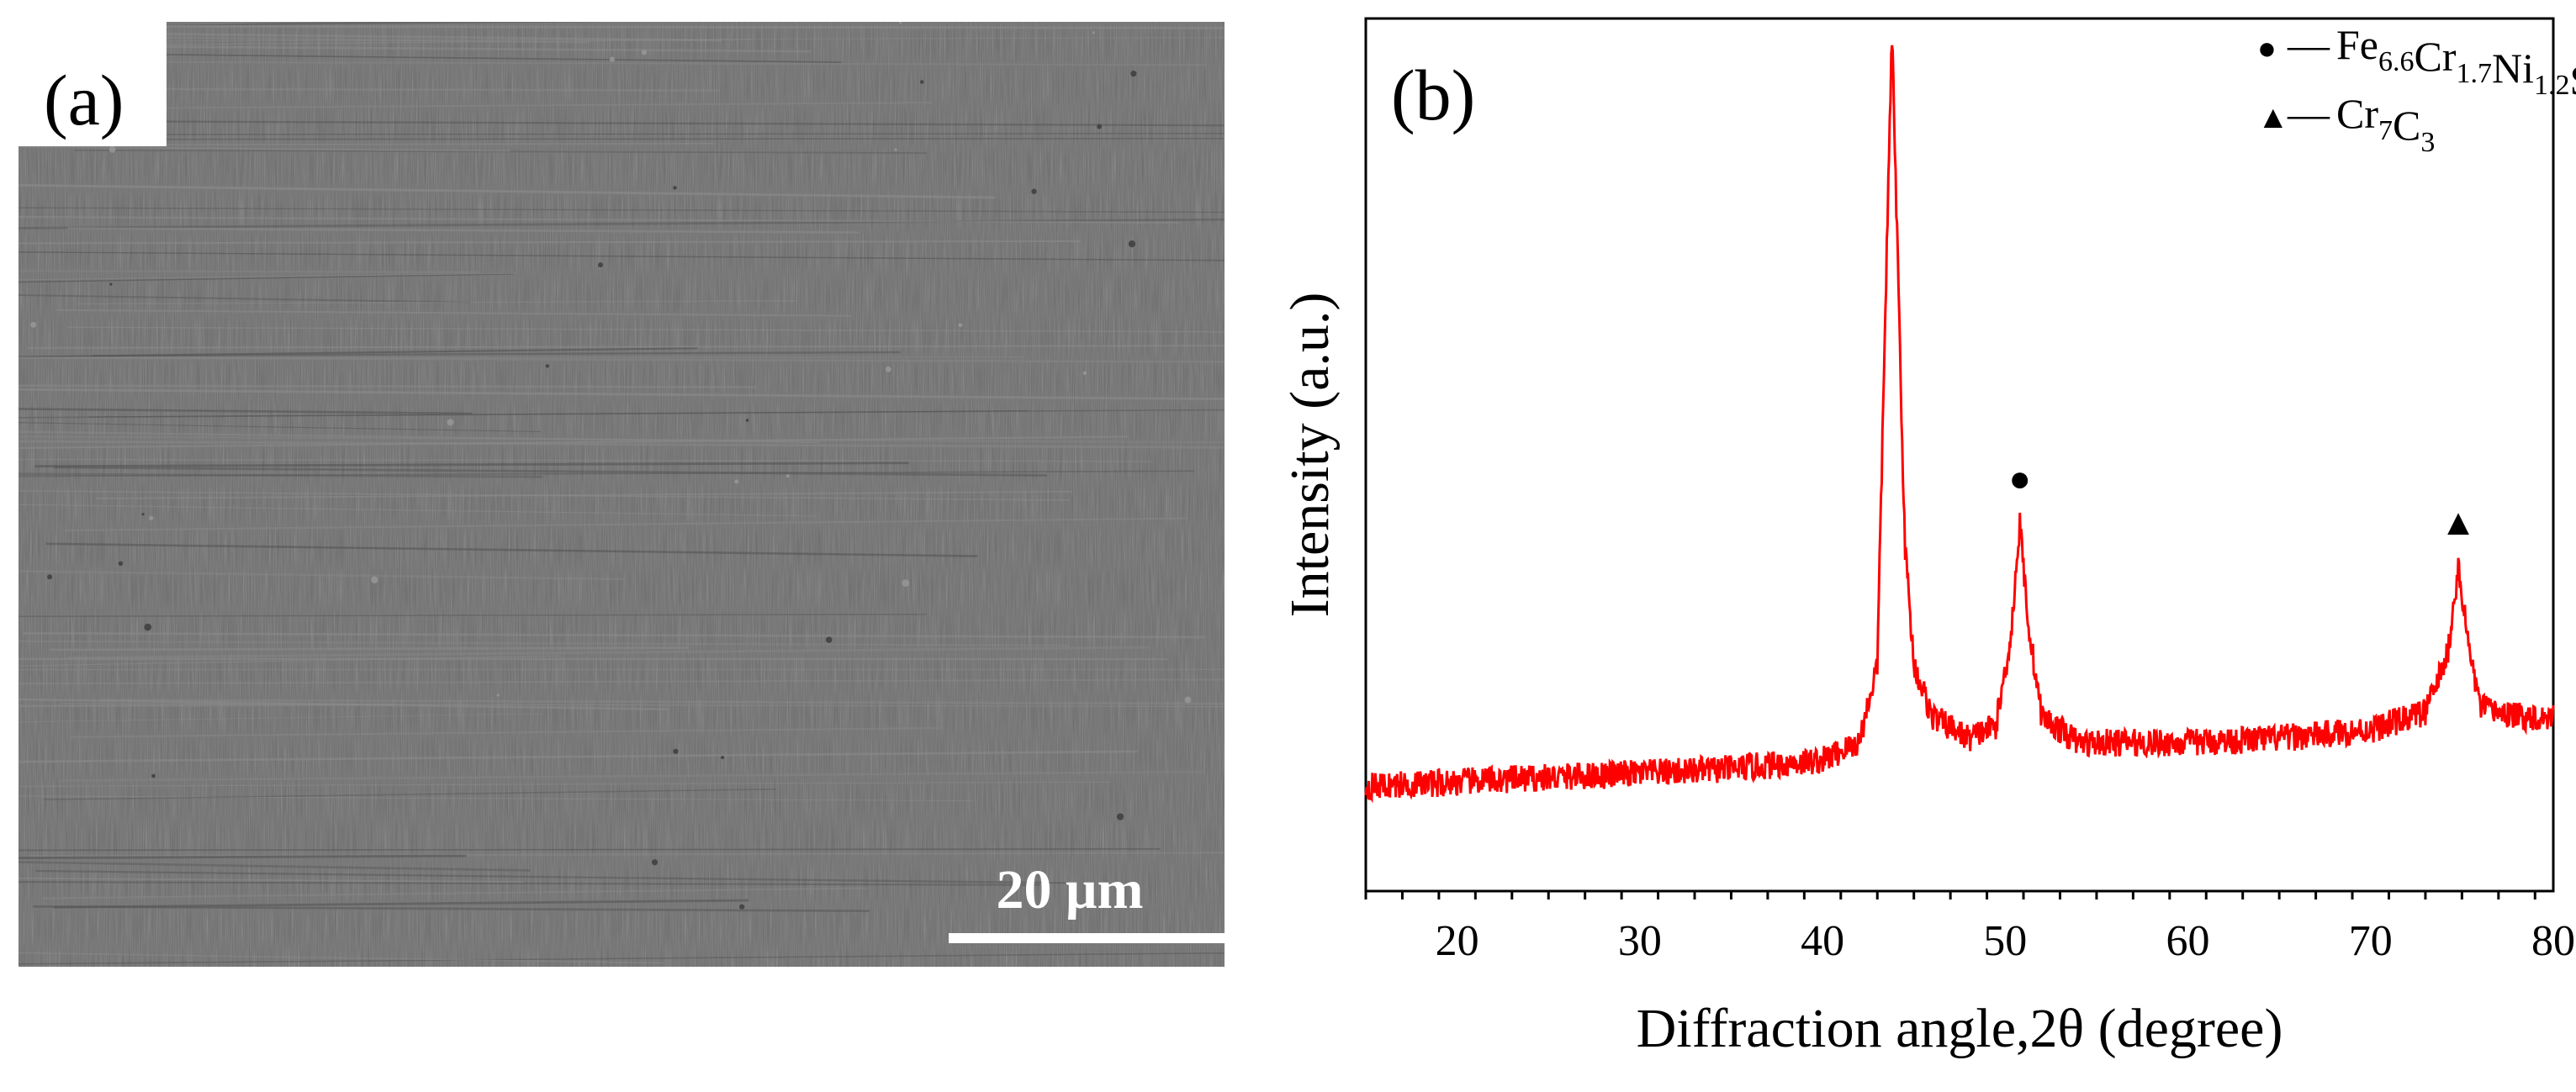 The height and width of the screenshot is (1092, 2576). What do you see at coordinates (2552, 85) in the screenshot?
I see `legend-subscript: 1.2` at bounding box center [2552, 85].